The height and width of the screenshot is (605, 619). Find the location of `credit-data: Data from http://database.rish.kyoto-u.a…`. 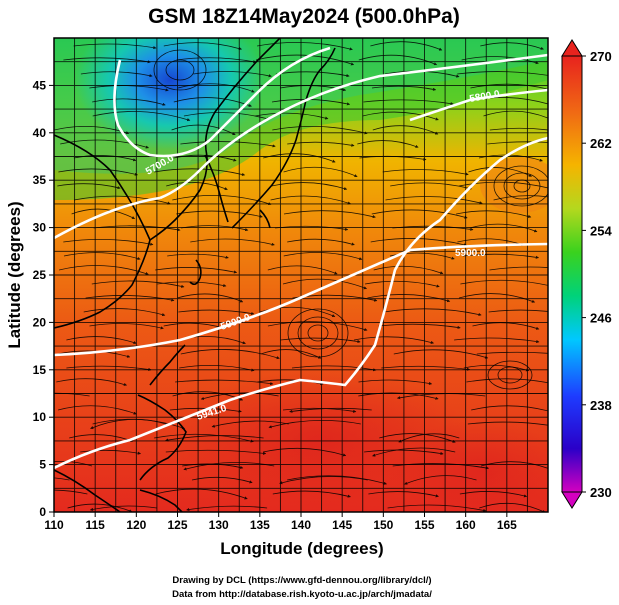

credit-data: Data from http://database.rish.kyoto-u.a… is located at coordinates (302, 594).